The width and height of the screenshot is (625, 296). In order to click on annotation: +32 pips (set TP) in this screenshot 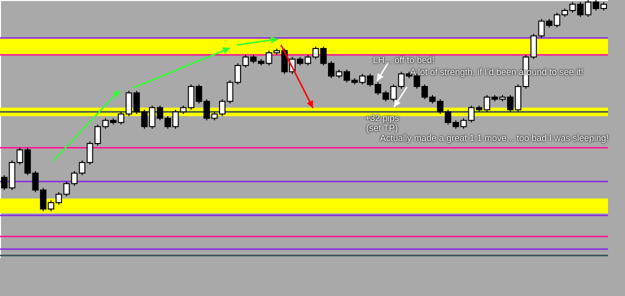, I will do `click(382, 123)`.